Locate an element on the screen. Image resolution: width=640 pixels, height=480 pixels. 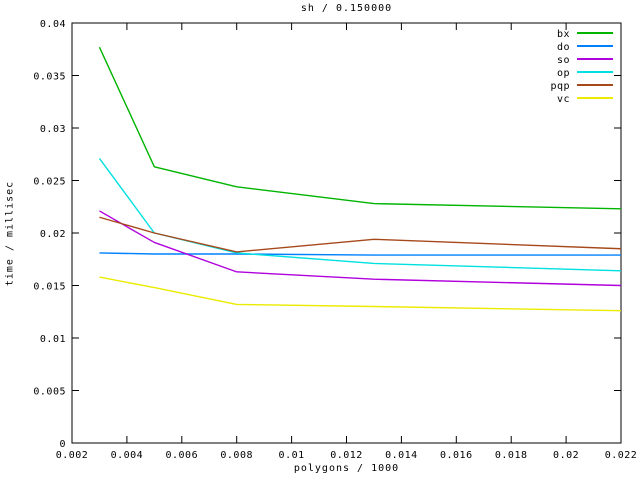
legend-label-so: so is located at coordinates (563, 60).